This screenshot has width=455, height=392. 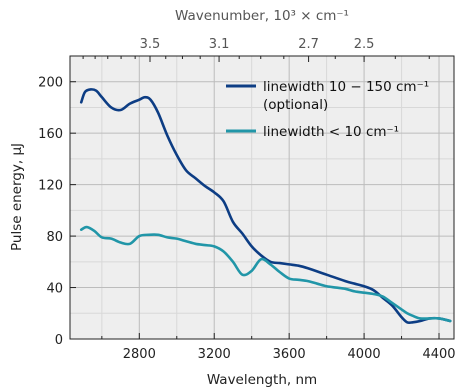 I want to click on y-axis-label: Pulse energy, μJ, so click(x=17, y=197).